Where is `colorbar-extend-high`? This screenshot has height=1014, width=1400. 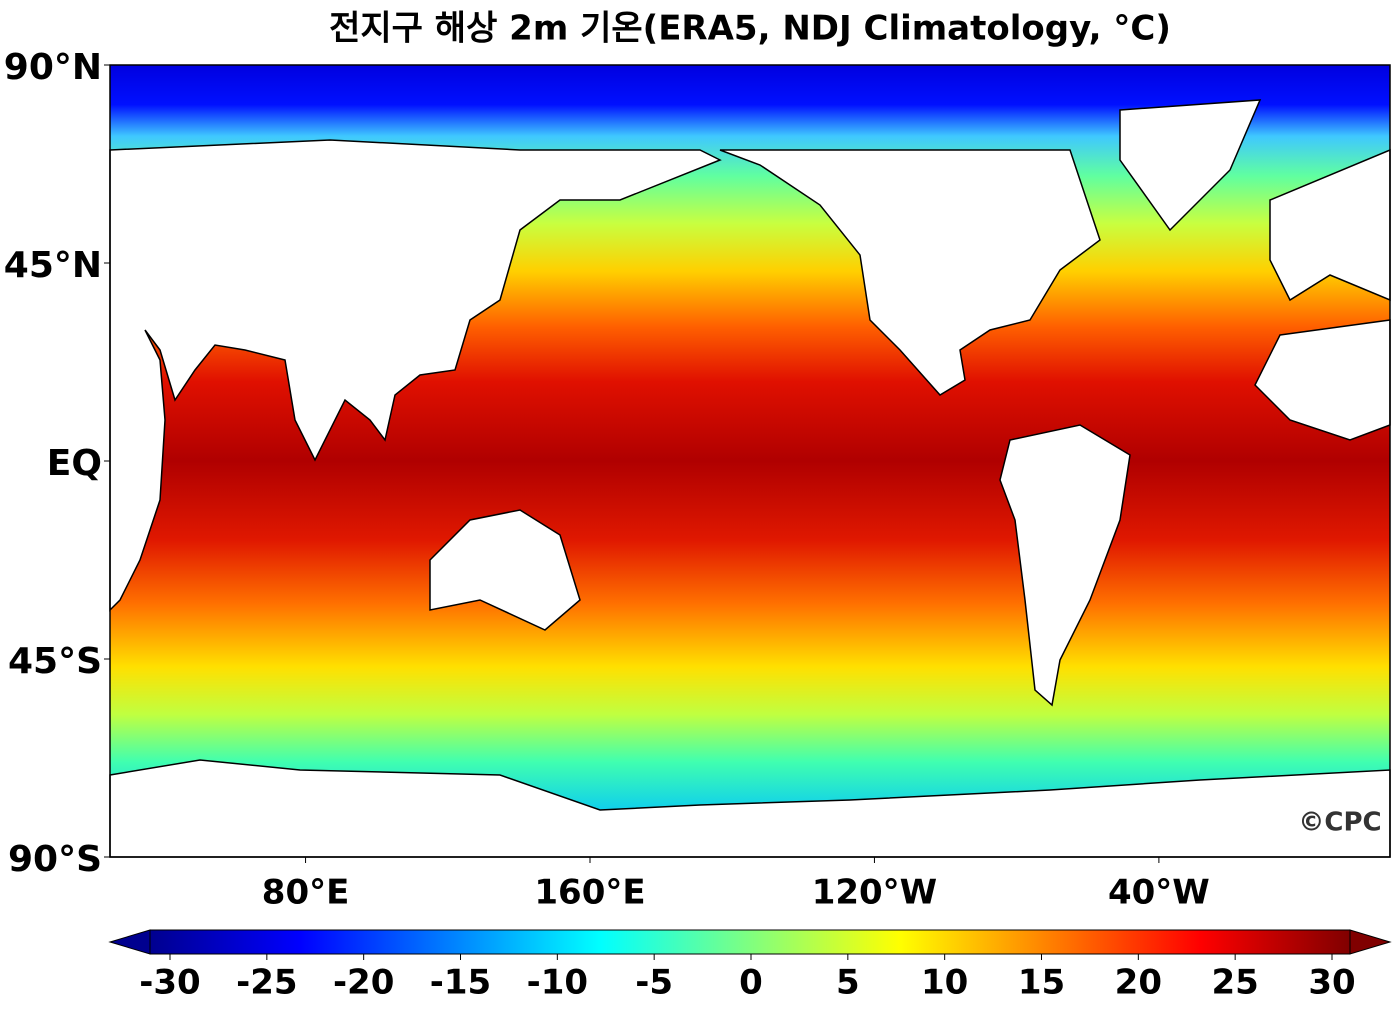
colorbar-extend-high is located at coordinates (1370, 942).